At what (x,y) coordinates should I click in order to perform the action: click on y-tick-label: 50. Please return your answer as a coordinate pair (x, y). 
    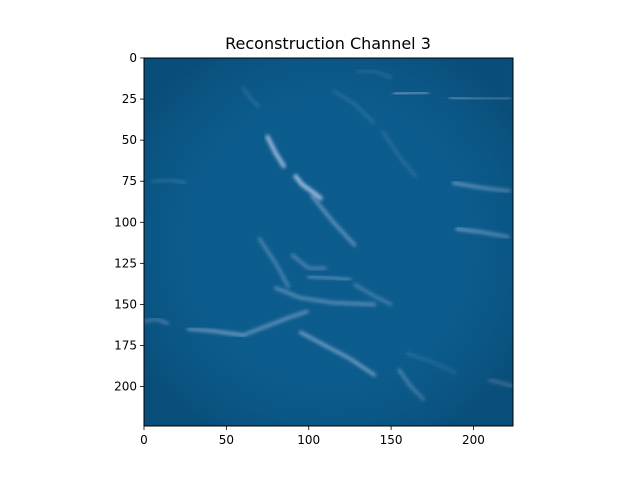
    Looking at the image, I should click on (129, 140).